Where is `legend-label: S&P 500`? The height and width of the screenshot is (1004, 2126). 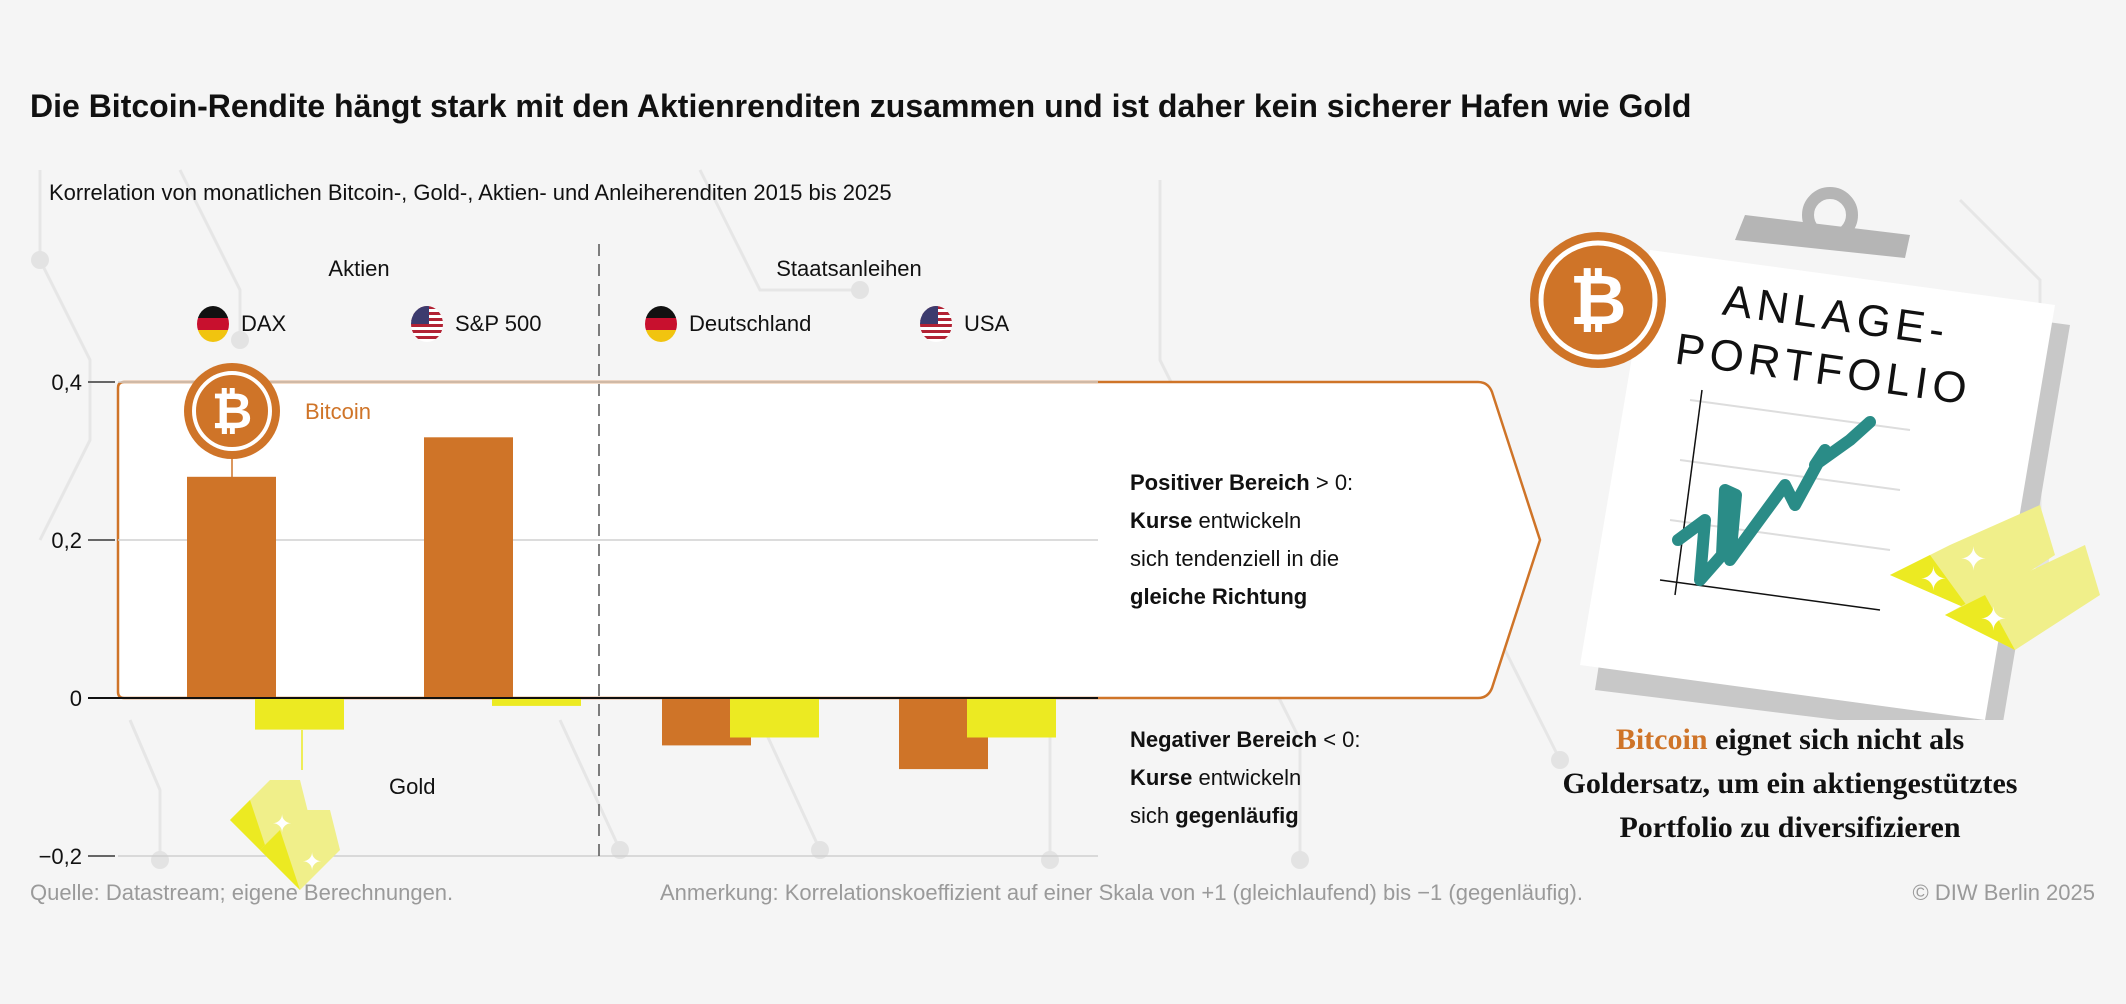
legend-label: S&P 500 is located at coordinates (498, 323).